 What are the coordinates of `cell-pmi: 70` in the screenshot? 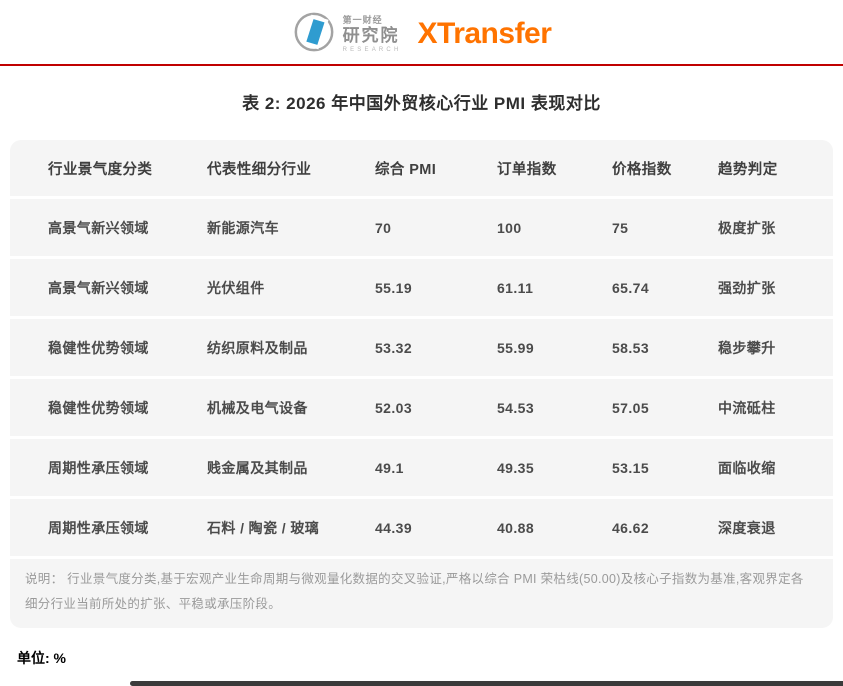 It's located at (383, 227).